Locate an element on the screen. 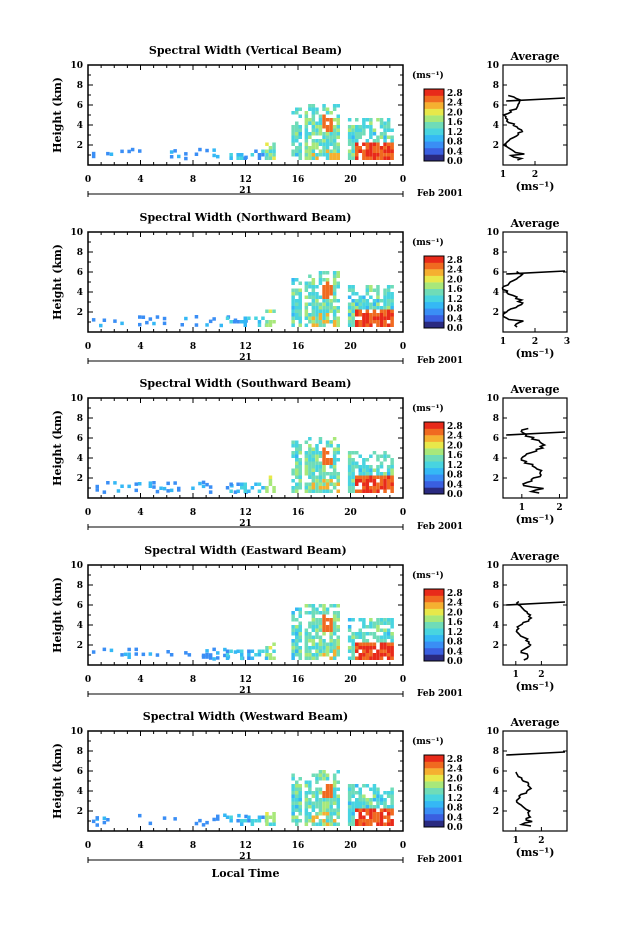 This screenshot has height=929, width=617. colorbar-unit: (ms⁻¹) is located at coordinates (428, 575).